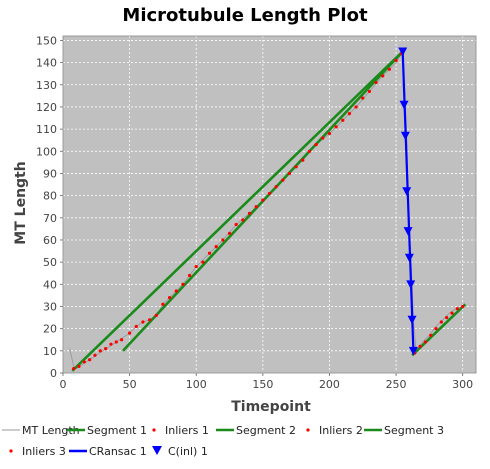  What do you see at coordinates (50, 351) in the screenshot?
I see `y-tick-label: 10` at bounding box center [50, 351].